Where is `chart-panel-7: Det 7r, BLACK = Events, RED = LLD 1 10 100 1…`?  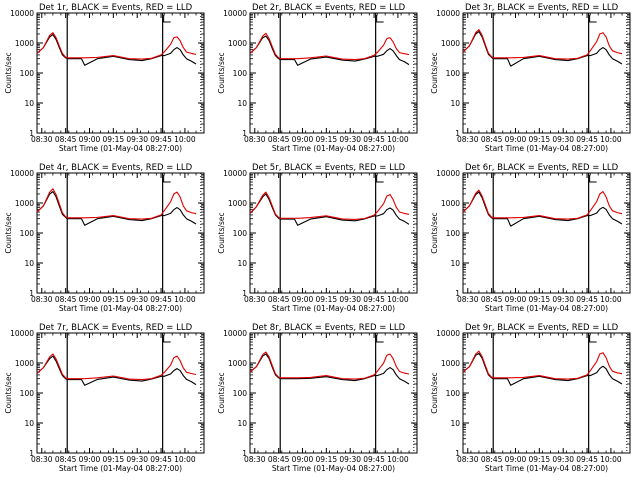
chart-panel-7: Det 7r, BLACK = Events, RED = LLD 1 10 100 1… is located at coordinates (104, 398).